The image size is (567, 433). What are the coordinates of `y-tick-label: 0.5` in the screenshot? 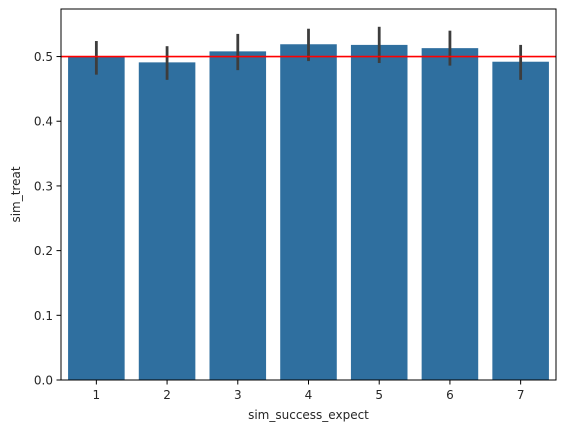 It's located at (43, 57).